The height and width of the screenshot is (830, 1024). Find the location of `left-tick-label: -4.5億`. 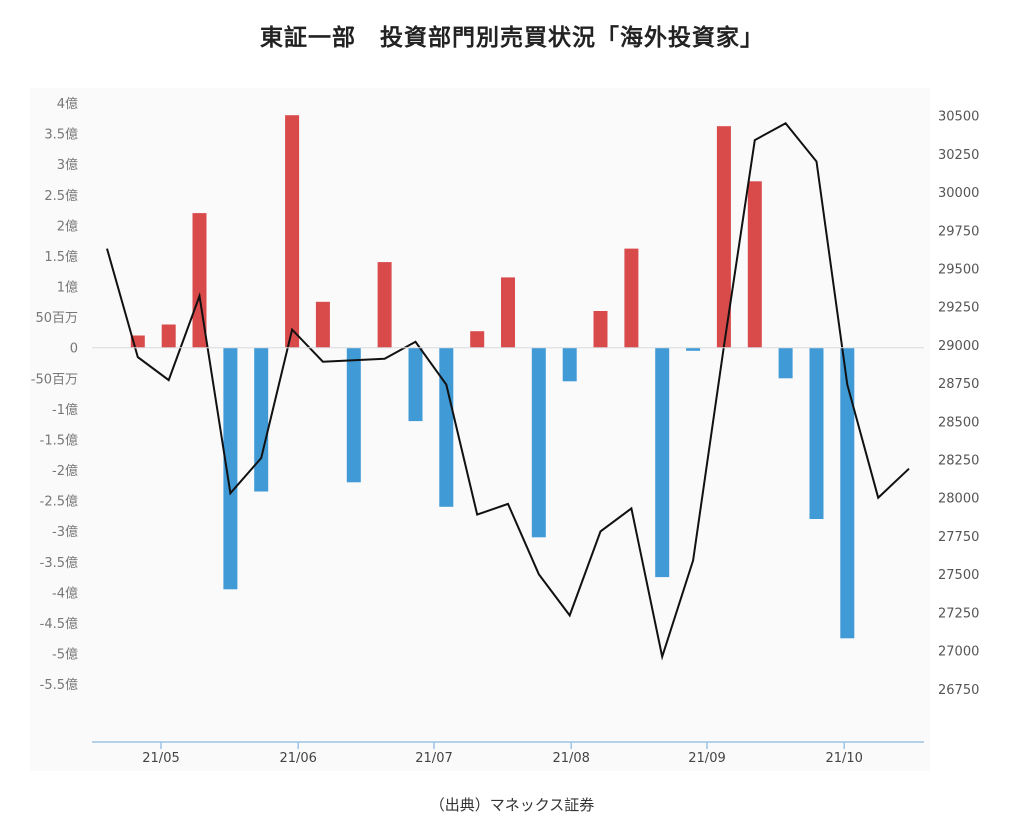

left-tick-label: -4.5億 is located at coordinates (59, 624).